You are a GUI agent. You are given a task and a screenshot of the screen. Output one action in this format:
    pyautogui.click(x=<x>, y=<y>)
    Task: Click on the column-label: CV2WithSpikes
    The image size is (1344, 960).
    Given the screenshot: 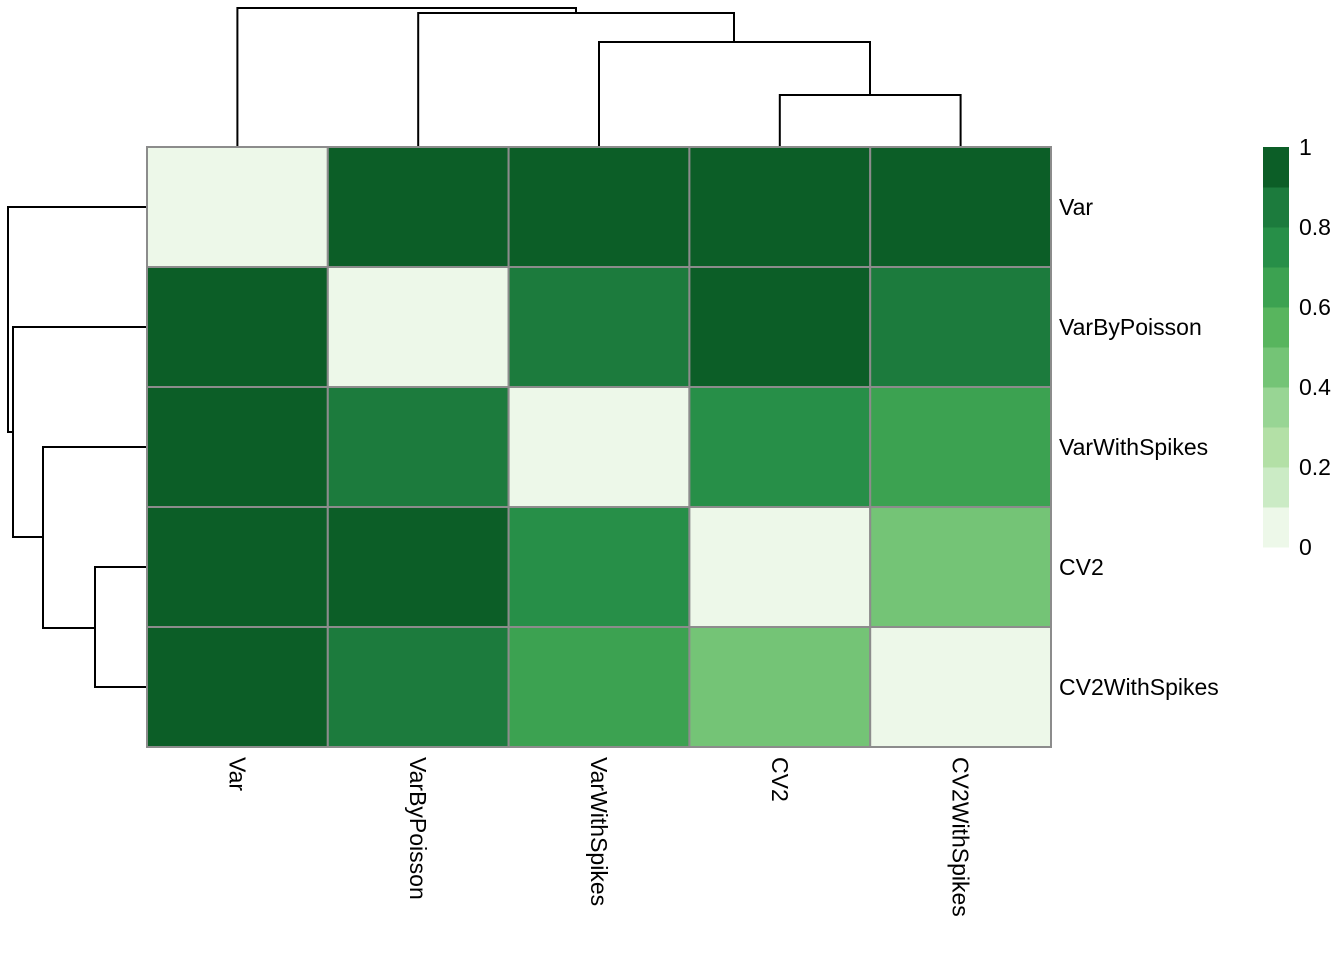 What is the action you would take?
    pyautogui.click(x=961, y=837)
    